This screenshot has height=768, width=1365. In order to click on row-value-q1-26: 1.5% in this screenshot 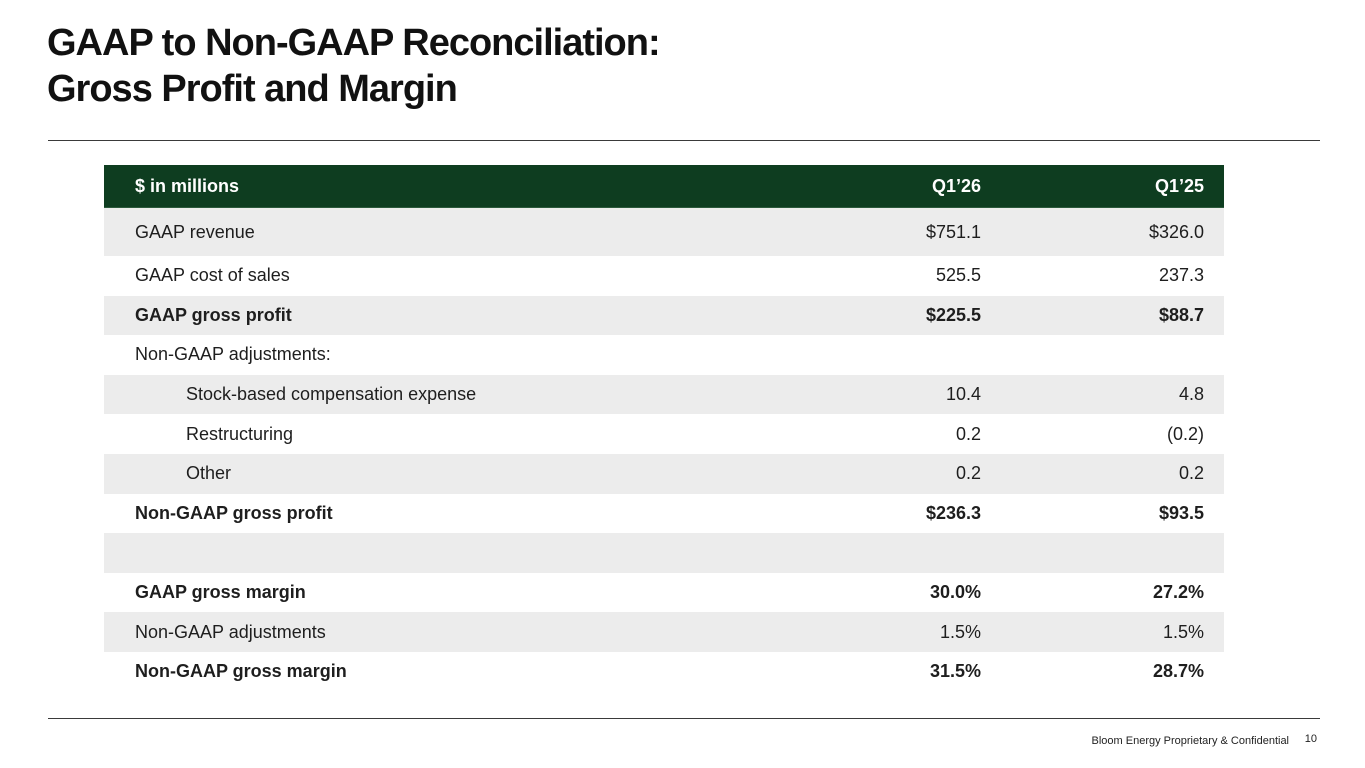, I will do `click(960, 631)`.